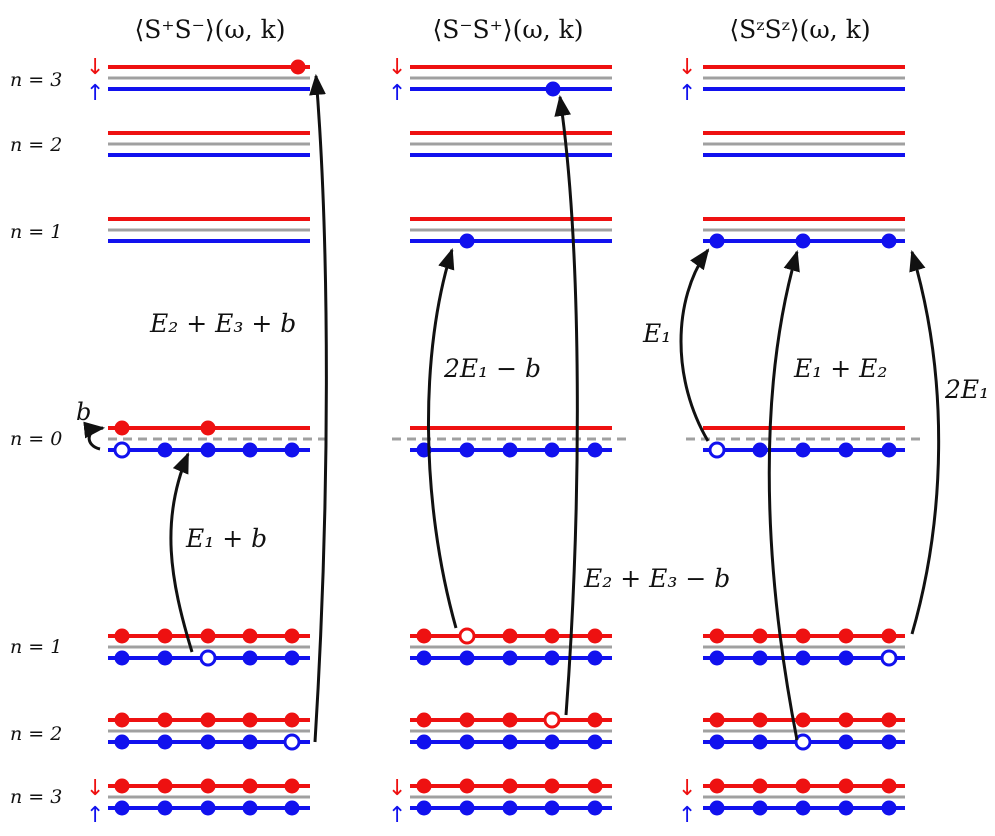 This screenshot has width=995, height=836. What do you see at coordinates (36, 232) in the screenshot?
I see `label-upper-n1: n = 1` at bounding box center [36, 232].